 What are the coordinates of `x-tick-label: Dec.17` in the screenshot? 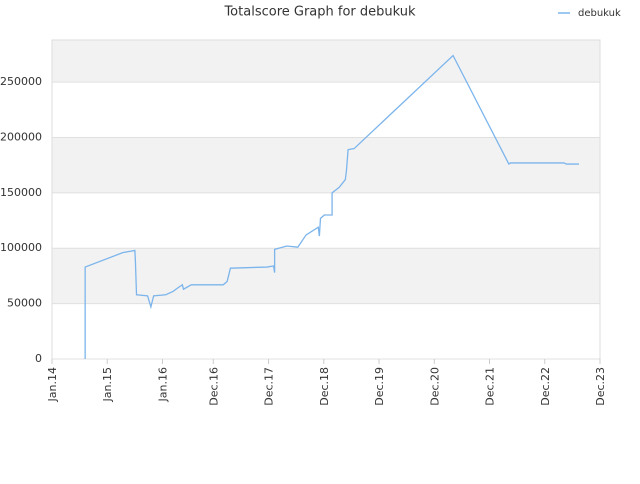 It's located at (269, 386).